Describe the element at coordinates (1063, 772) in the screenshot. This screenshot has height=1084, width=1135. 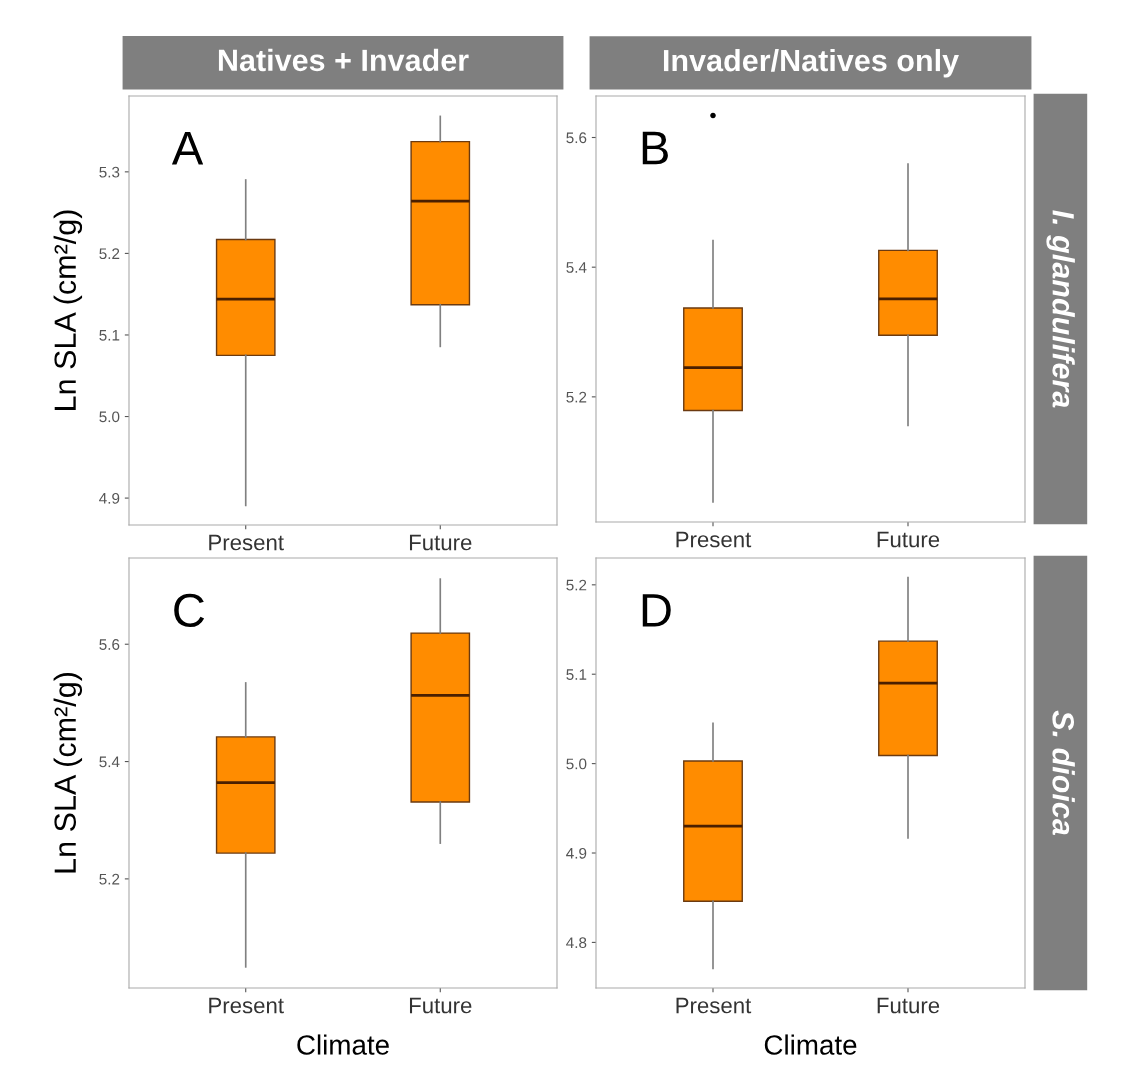
I see `y2-axis-title: S. dioica` at that location.